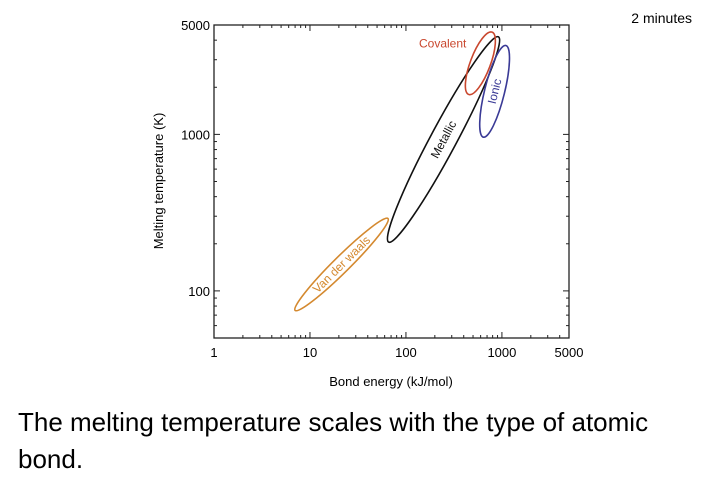  What do you see at coordinates (480, 63) in the screenshot?
I see `region-ellipse-covalent` at bounding box center [480, 63].